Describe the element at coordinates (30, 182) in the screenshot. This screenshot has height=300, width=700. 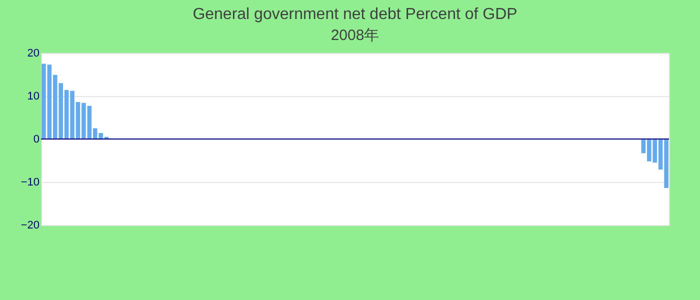
I see `y-tick-label: −10` at that location.